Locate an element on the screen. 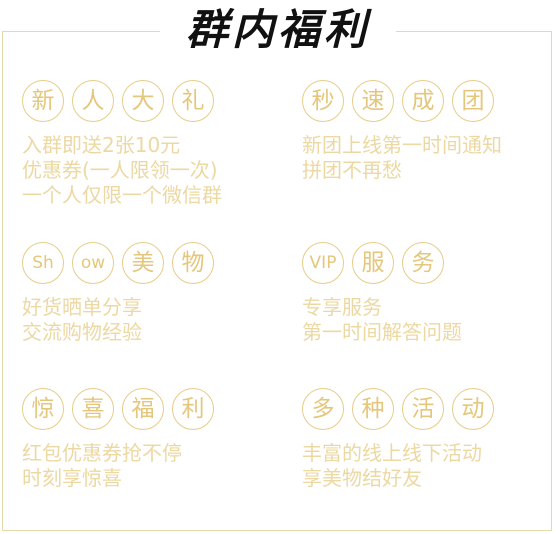 Image resolution: width=556 pixels, height=534 pixels. benefit-surprise: 惊 喜 福 利 红包优惠券抢不停 时刻享惊喜 is located at coordinates (157, 439).